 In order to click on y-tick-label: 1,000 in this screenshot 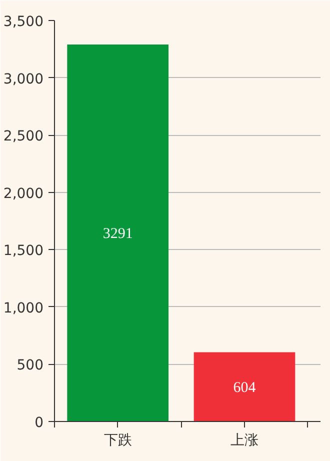, I will do `click(23, 308)`.